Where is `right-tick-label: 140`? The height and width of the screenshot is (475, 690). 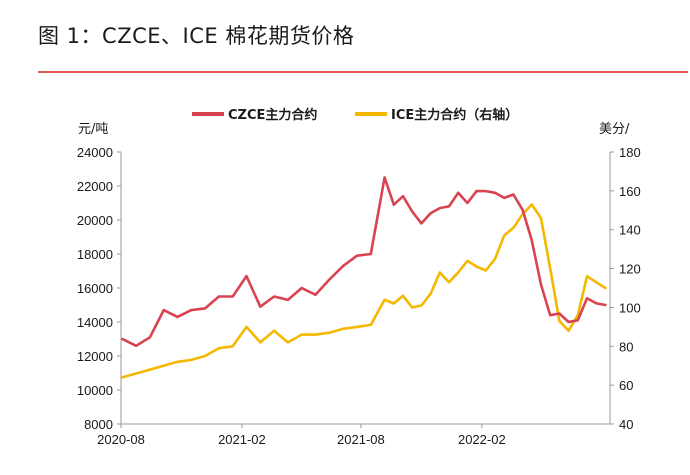 right-tick-label: 140 is located at coordinates (630, 230).